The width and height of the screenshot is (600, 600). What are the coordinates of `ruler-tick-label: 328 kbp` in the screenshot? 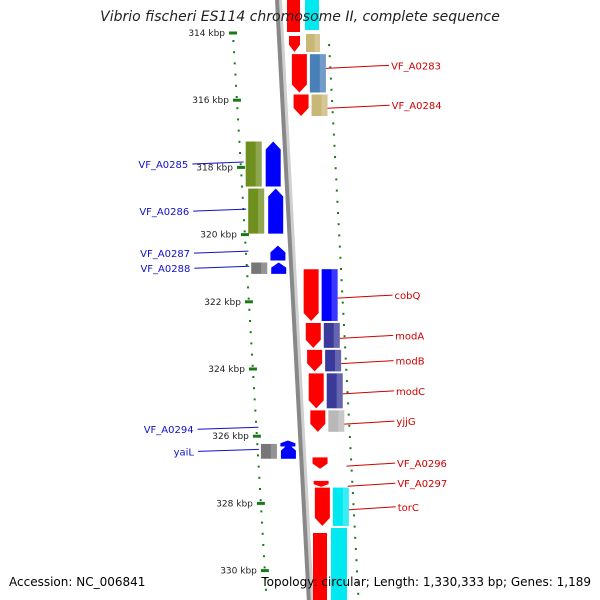 It's located at (234, 504).